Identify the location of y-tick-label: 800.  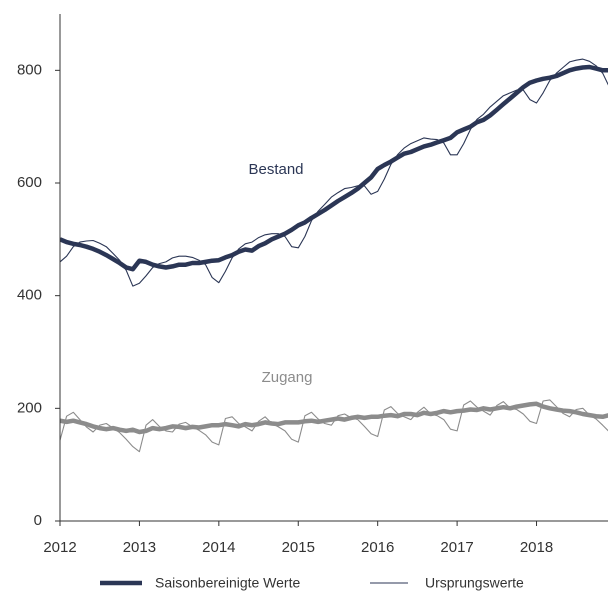
(29, 69).